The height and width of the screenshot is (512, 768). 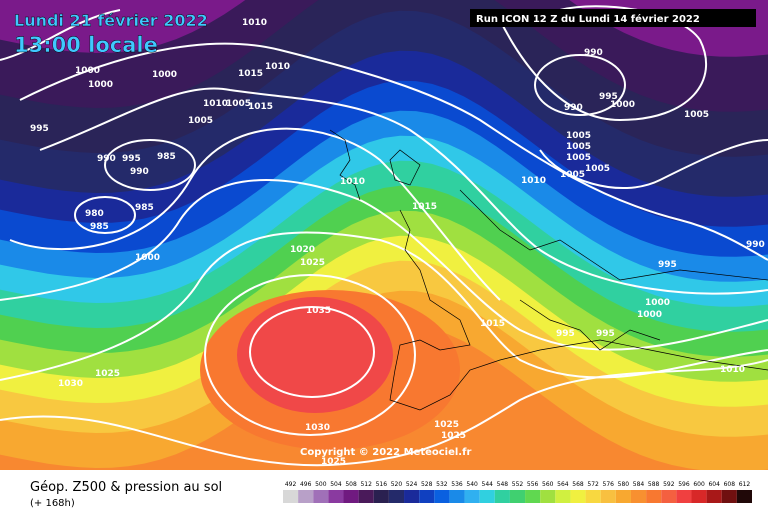 I want to click on legend-label: 508, so click(x=351, y=484).